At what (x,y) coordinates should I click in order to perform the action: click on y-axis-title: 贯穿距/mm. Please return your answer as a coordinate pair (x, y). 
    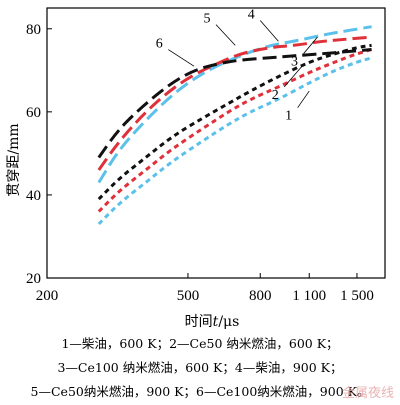
    Looking at the image, I should click on (14, 159).